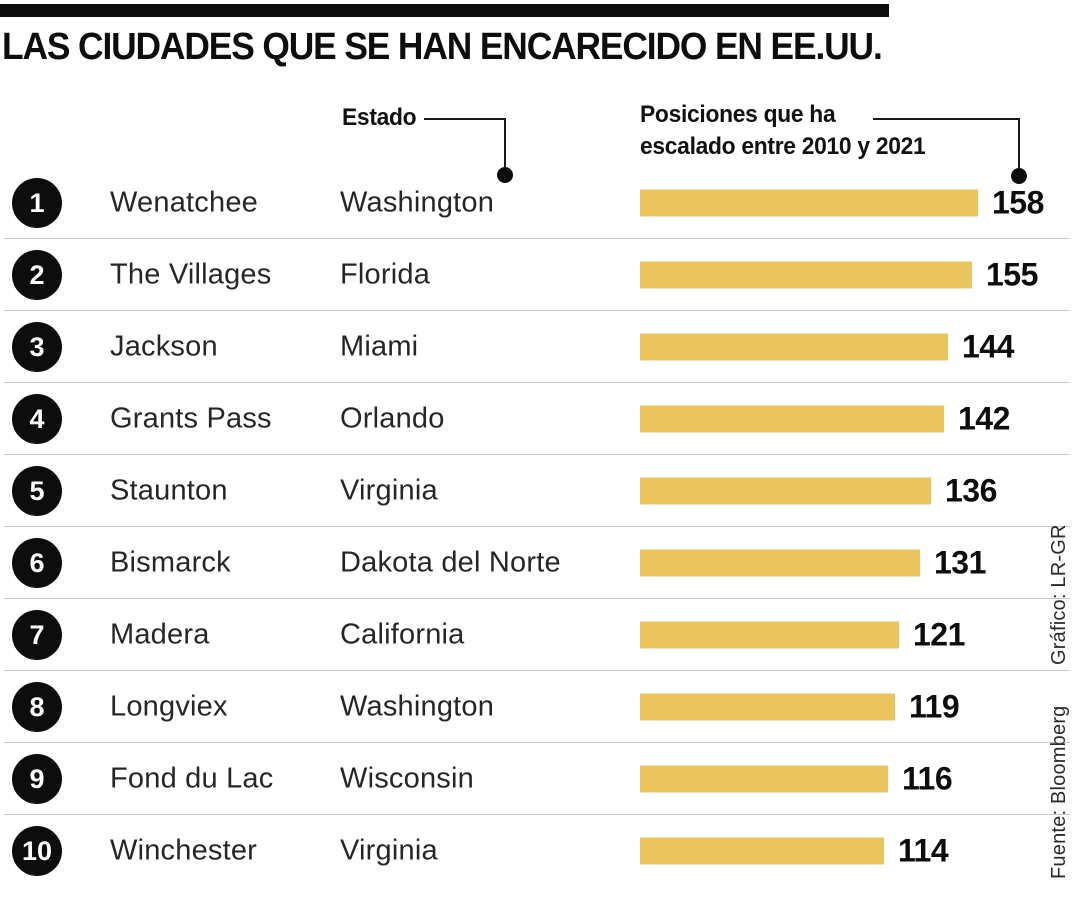 The width and height of the screenshot is (1080, 900). What do you see at coordinates (540, 418) in the screenshot?
I see `table-row: 4 Grants Pass Orlando 142` at bounding box center [540, 418].